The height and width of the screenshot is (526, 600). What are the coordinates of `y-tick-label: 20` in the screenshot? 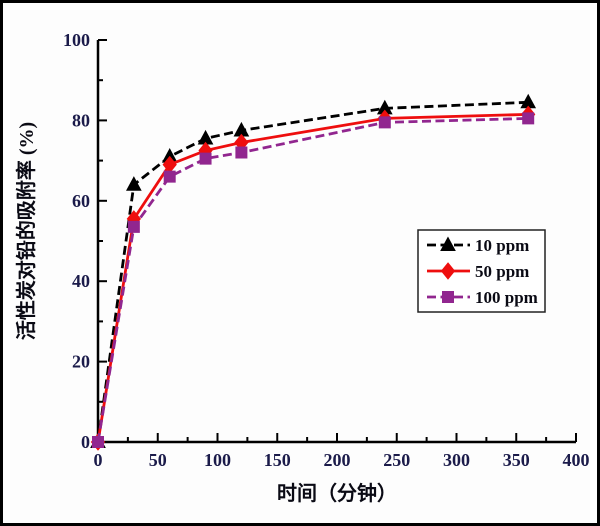 It's located at (81, 362).